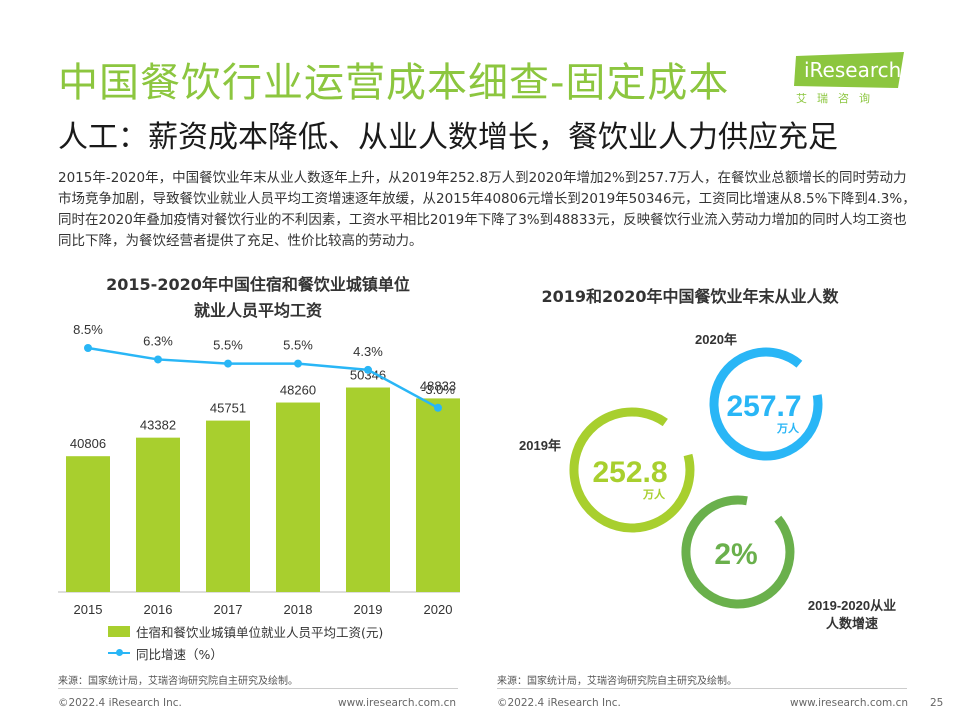 This screenshot has width=960, height=720. I want to click on iresearch-logo: iResearch 艾瑞咨询, so click(850, 80).